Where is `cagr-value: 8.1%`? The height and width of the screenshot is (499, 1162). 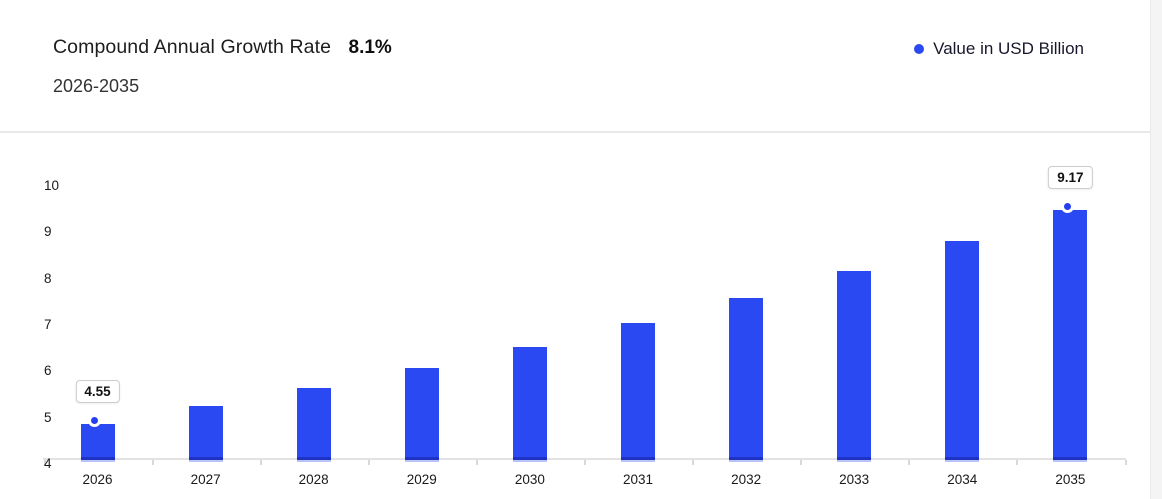
cagr-value: 8.1% is located at coordinates (370, 47).